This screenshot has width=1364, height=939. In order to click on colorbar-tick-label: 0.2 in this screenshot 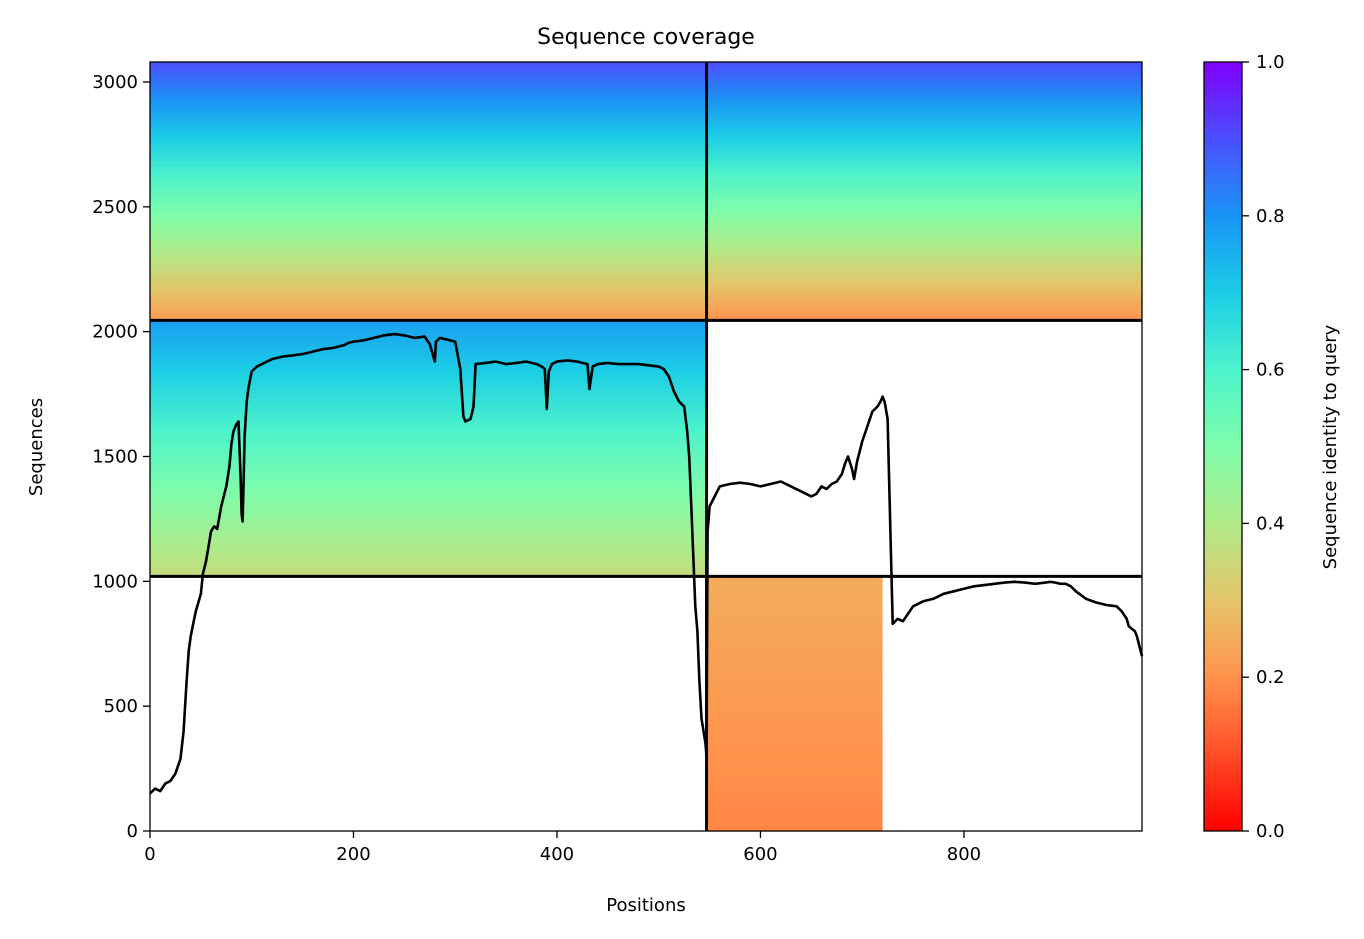, I will do `click(1270, 677)`.